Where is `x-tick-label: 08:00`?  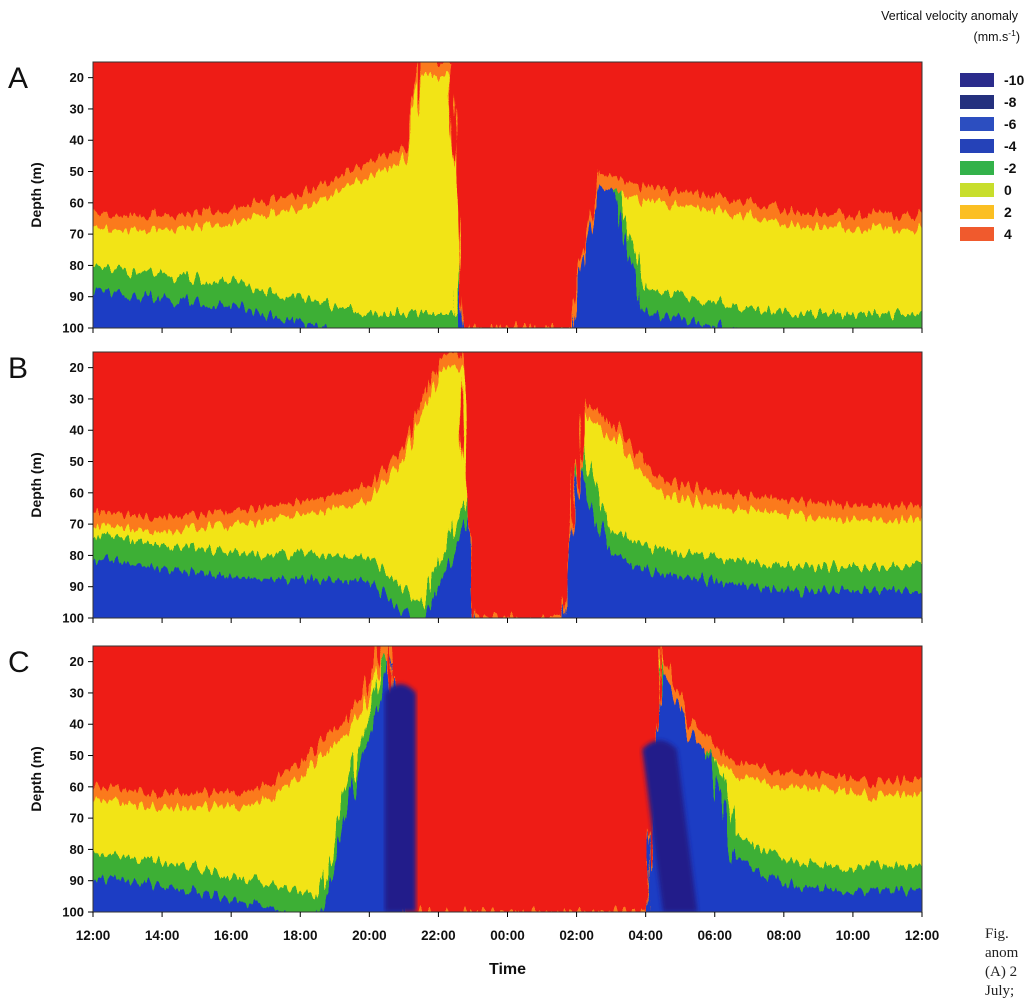
x-tick-label: 08:00 is located at coordinates (784, 935).